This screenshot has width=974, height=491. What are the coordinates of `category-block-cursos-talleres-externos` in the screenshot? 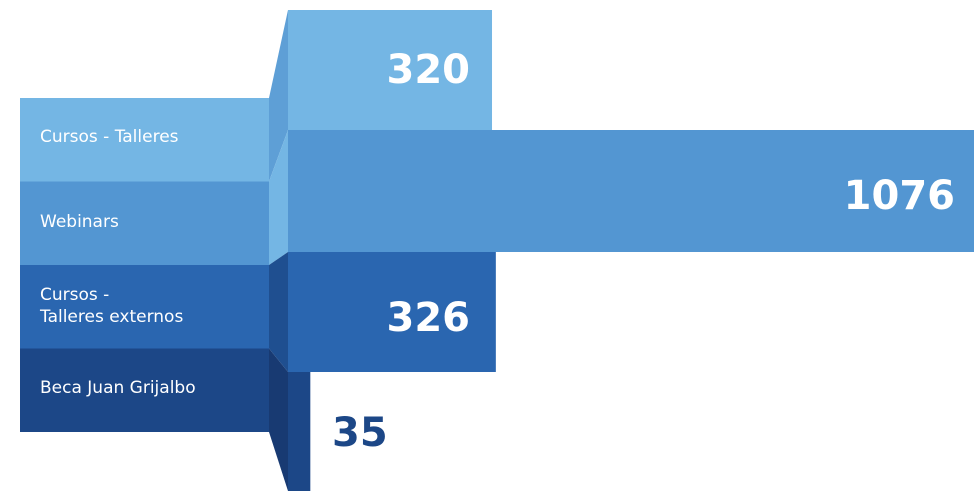 It's located at (144, 307).